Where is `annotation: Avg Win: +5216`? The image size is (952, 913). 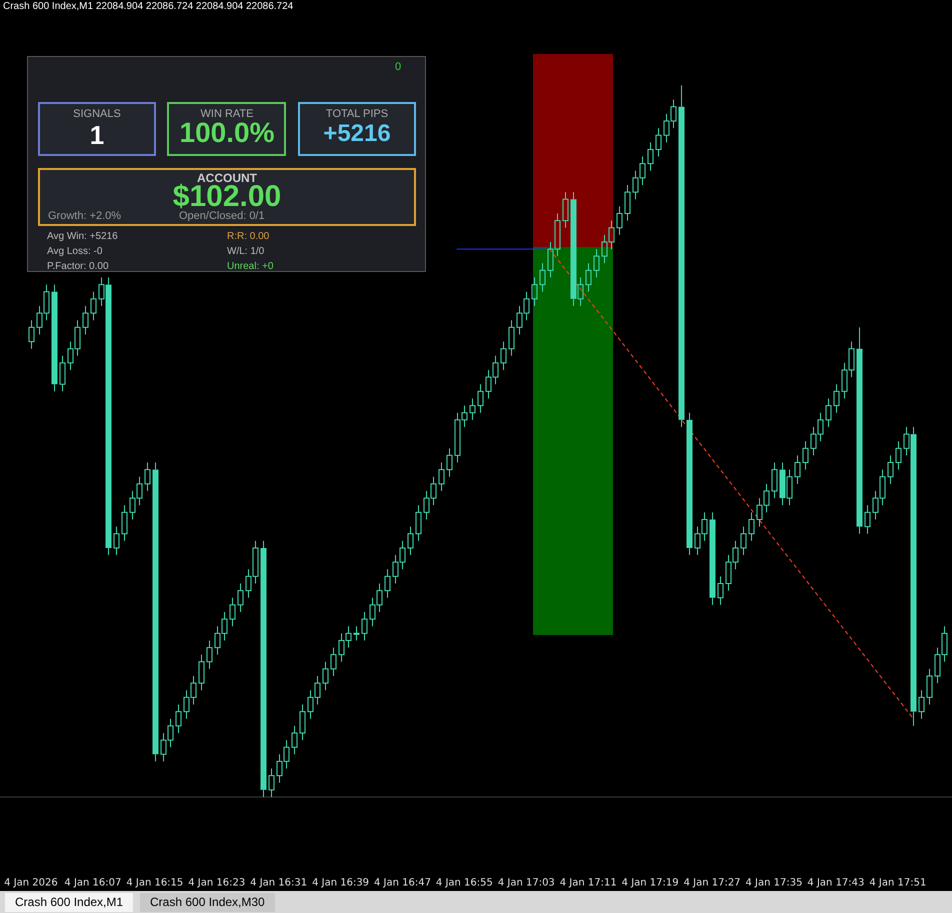
annotation: Avg Win: +5216 is located at coordinates (82, 236).